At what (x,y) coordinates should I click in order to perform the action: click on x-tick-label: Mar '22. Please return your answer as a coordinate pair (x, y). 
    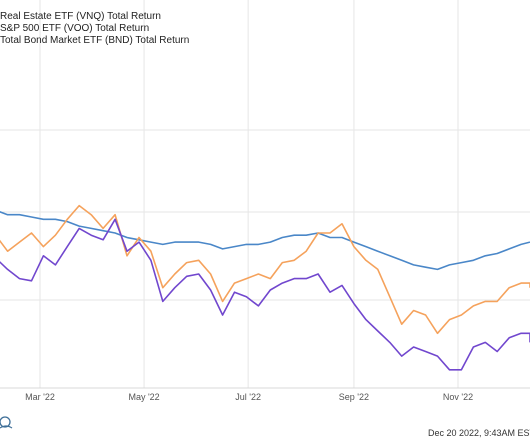
    Looking at the image, I should click on (40, 397).